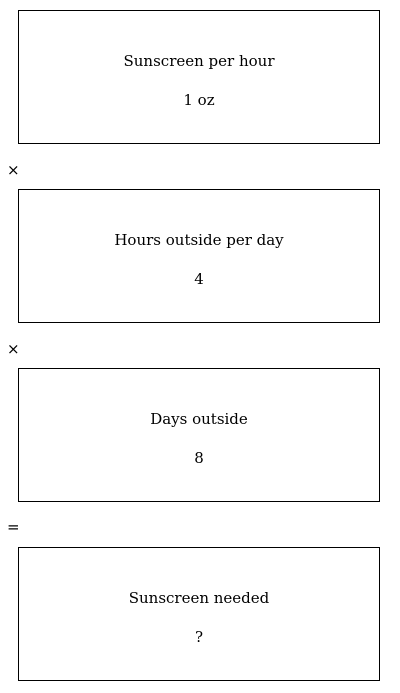 This screenshot has height=693, width=400. Describe the element at coordinates (199, 100) in the screenshot. I see `sunscreen-per-hour-value: 1 oz` at that location.